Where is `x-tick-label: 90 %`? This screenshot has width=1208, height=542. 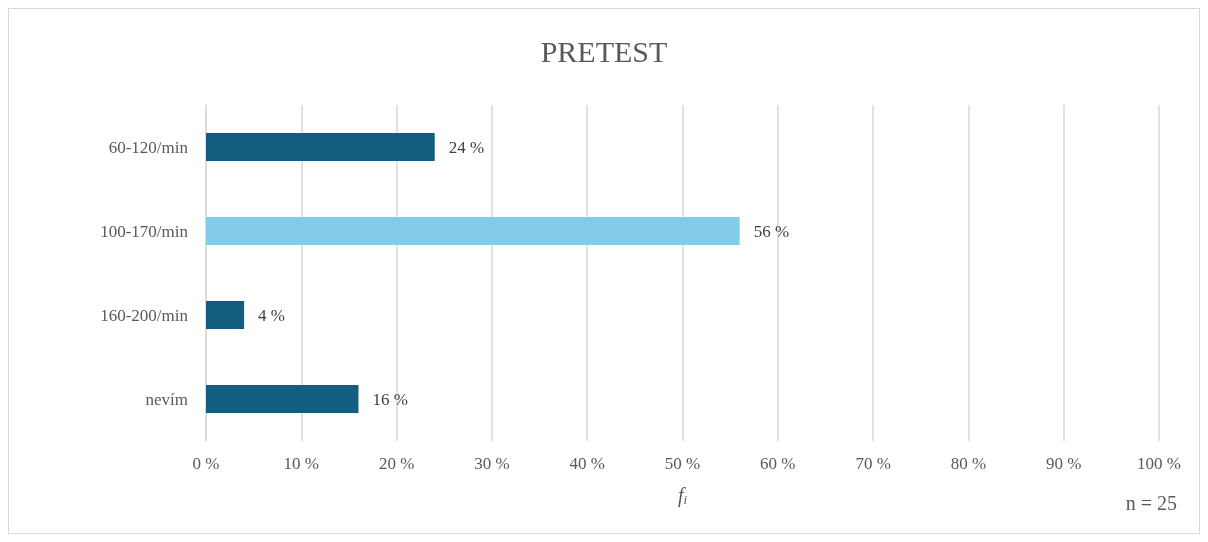 x-tick-label: 90 % is located at coordinates (1063, 463).